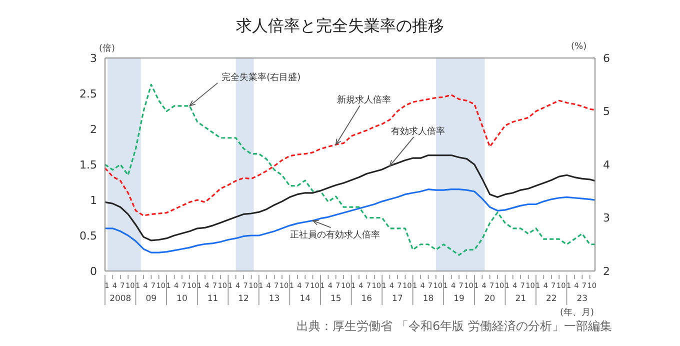  Describe the element at coordinates (243, 299) in the screenshot. I see `x2-tick-label: 12` at that location.